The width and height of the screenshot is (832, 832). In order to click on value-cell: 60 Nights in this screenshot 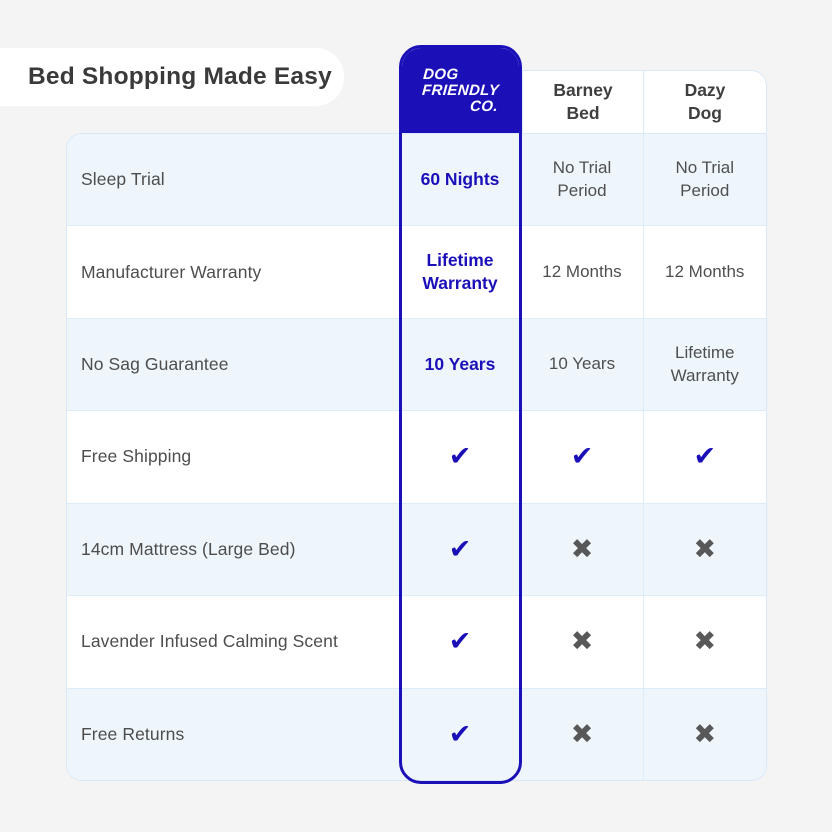, I will do `click(460, 179)`.